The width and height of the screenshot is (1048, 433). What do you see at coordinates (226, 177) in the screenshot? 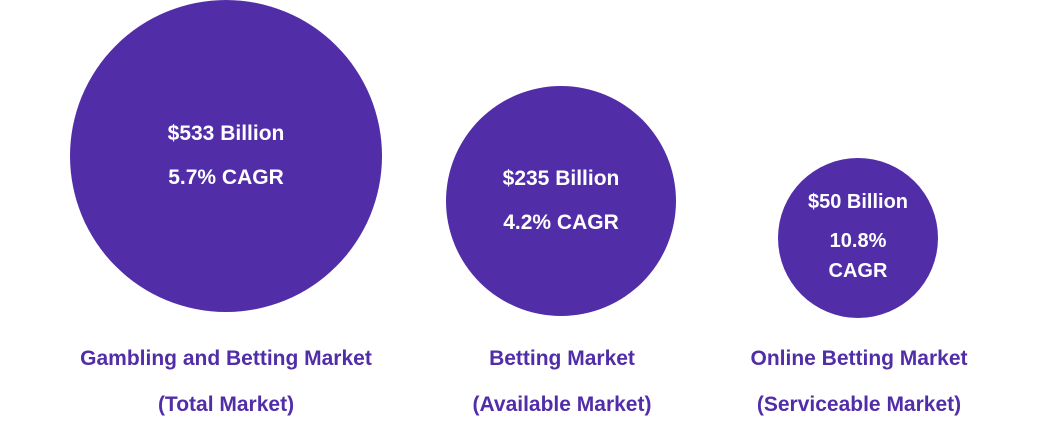
I see `bubble-cagr: 5.7% CAGR` at bounding box center [226, 177].